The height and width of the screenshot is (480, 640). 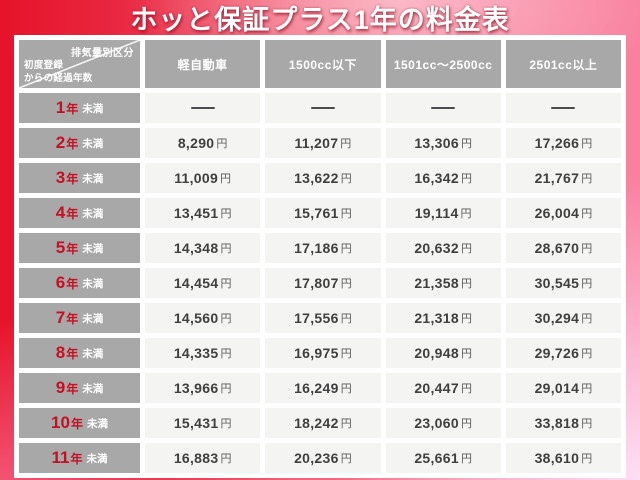 I want to click on price-cell: 20,948 円, so click(x=443, y=353).